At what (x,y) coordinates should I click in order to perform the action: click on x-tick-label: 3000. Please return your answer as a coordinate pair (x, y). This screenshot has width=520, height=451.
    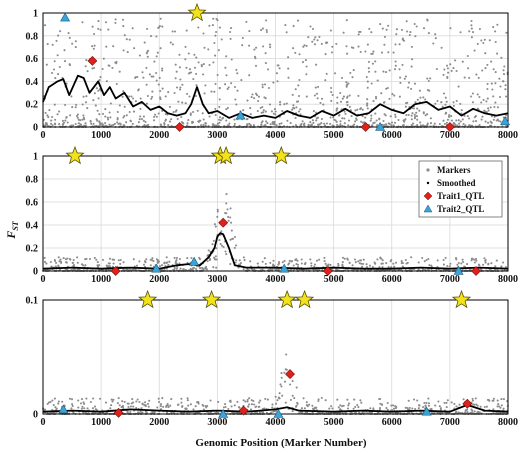
    Looking at the image, I should click on (217, 279).